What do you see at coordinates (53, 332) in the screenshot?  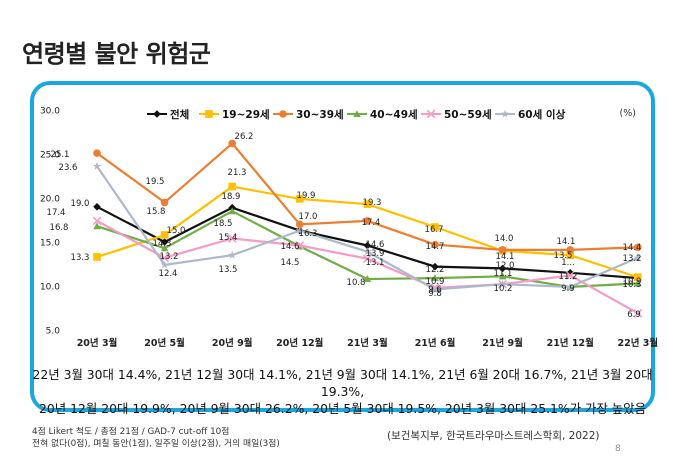 I see `y-tick-label: 5.0` at bounding box center [53, 332].